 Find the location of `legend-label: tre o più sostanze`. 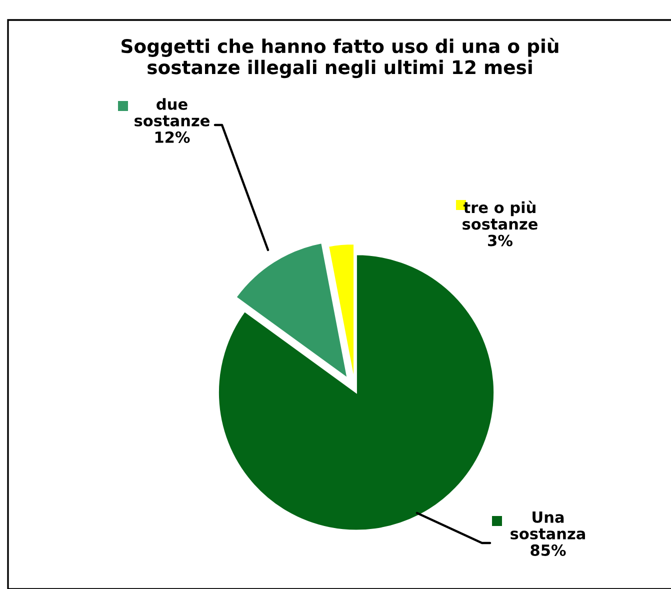

legend-label: tre o più sostanze is located at coordinates (500, 215).